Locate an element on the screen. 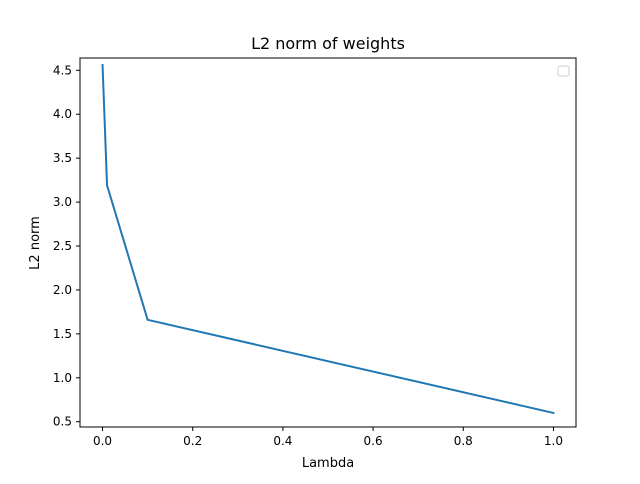 The height and width of the screenshot is (484, 640). y-tick-label: 3.5 is located at coordinates (62, 158).